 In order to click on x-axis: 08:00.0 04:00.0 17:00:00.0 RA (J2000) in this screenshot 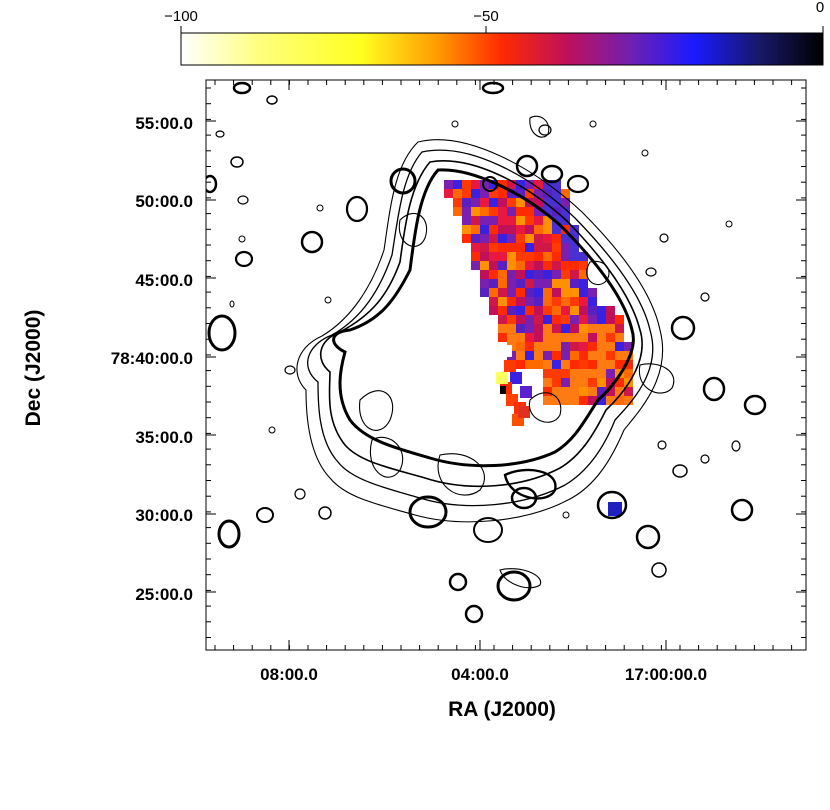, I will do `click(483, 693)`.